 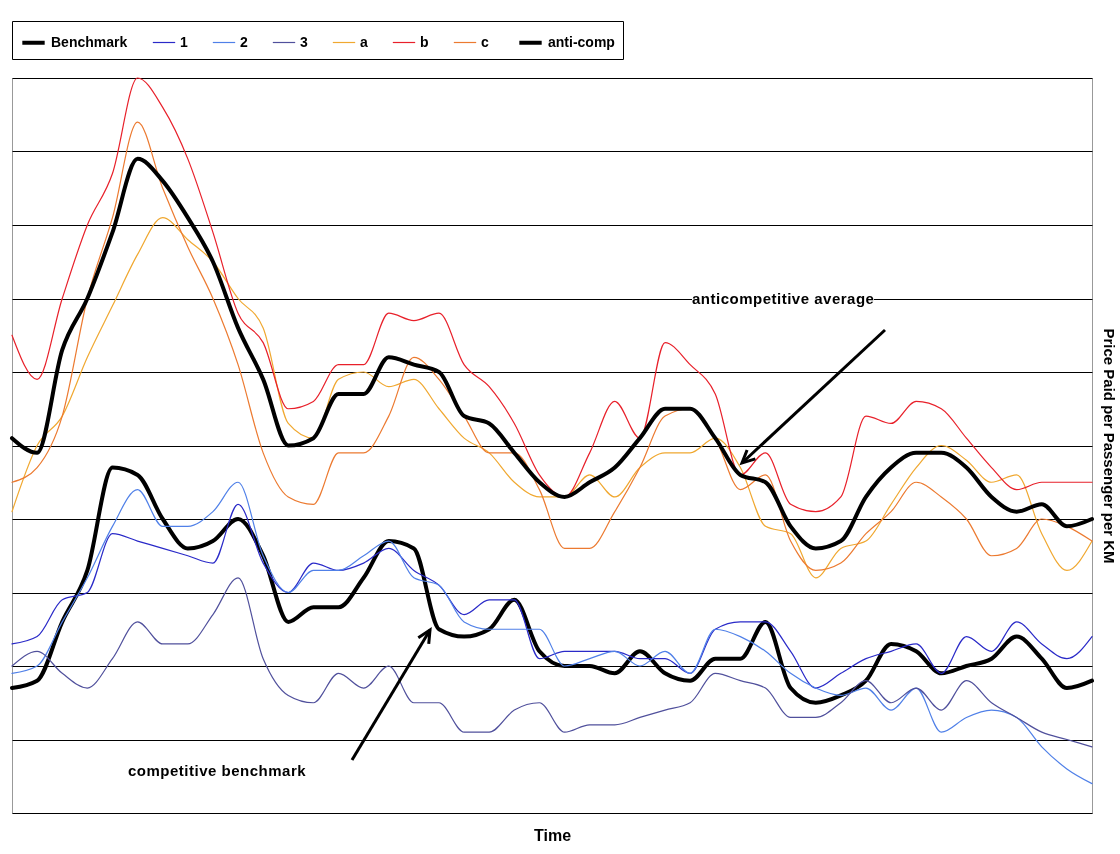 I want to click on x-axis-title: Time, so click(x=552, y=835).